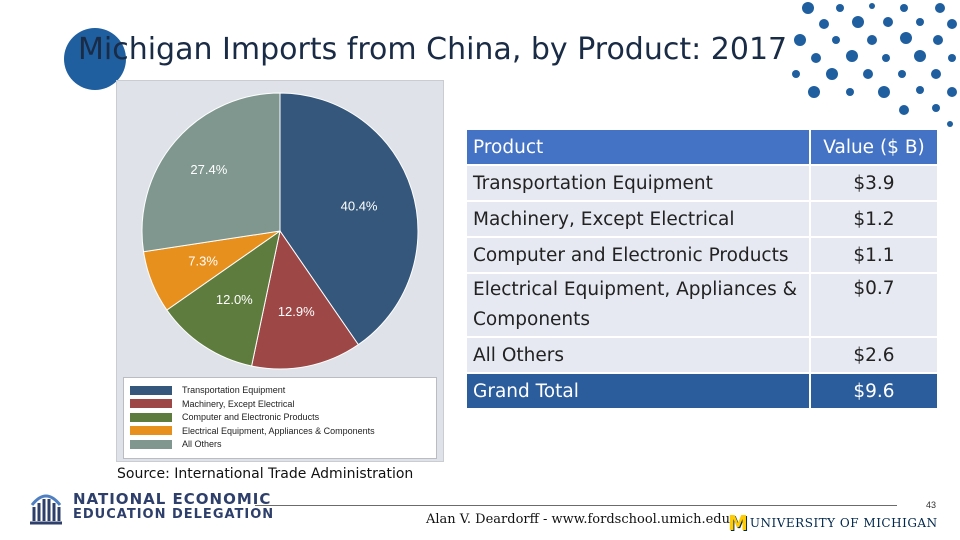  Describe the element at coordinates (874, 64) in the screenshot. I see `decorative-dot-pattern` at that location.